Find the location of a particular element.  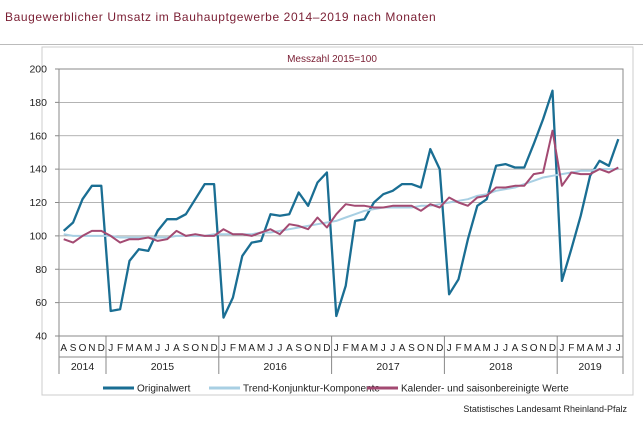

x-year-label: 2019 is located at coordinates (590, 367).